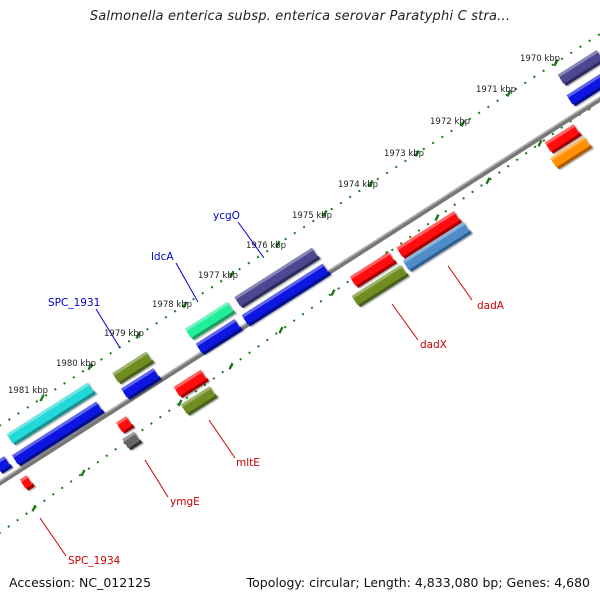 The height and width of the screenshot is (600, 600). I want to click on gene-label-reverse: ymgE, so click(185, 502).